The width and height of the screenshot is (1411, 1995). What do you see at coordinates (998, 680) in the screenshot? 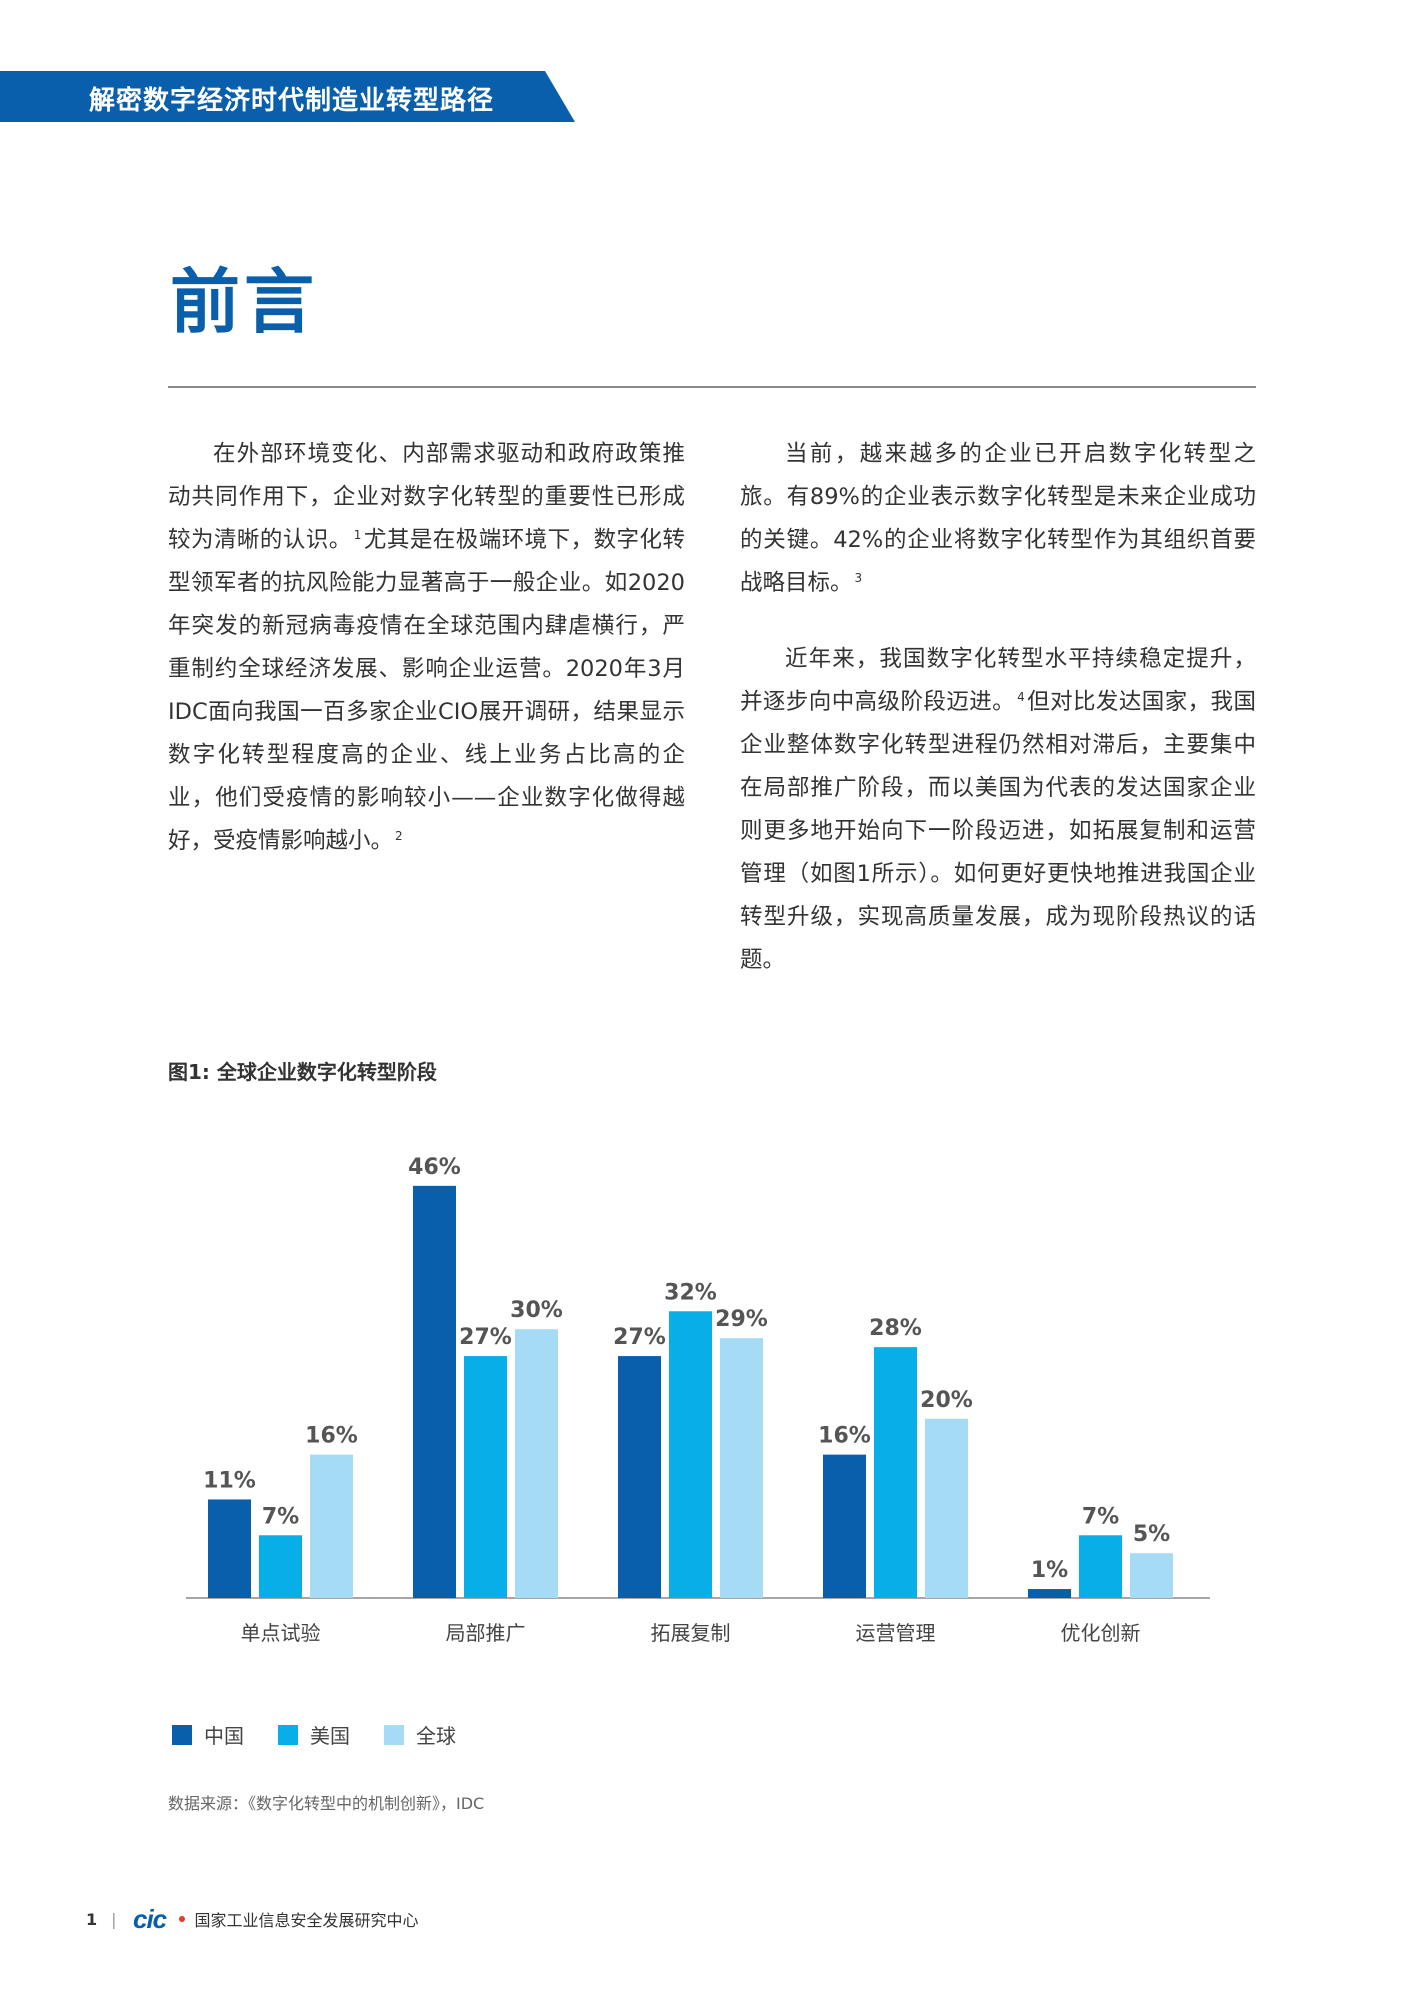
I see `right-paragraph-2-part-a: 近年来，我国数字化转型水平持续稳定提升，并逐步向中高级阶段迈进。` at bounding box center [998, 680].